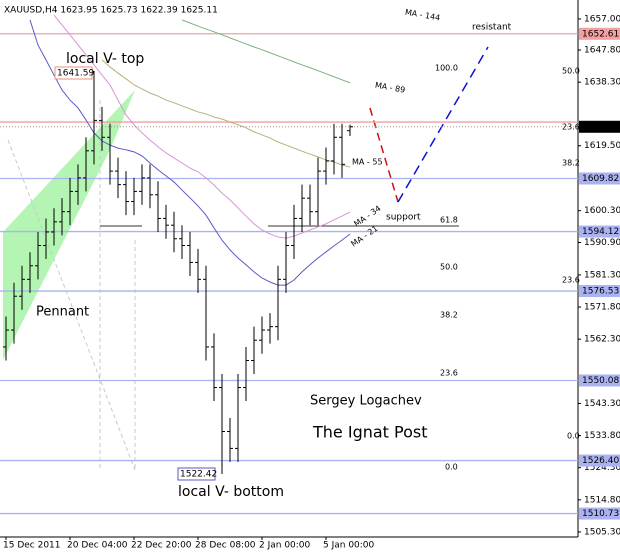 This screenshot has width=620, height=552. I want to click on level-label: 1594.12, so click(600, 232).